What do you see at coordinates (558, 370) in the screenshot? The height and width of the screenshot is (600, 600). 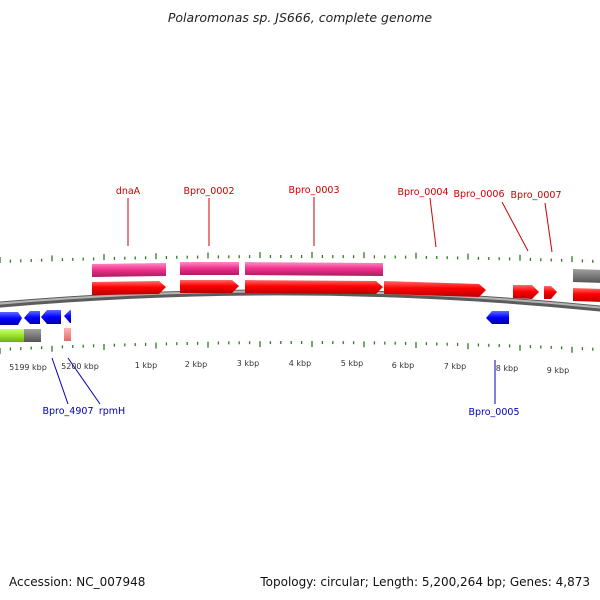 I see `scale-label-9kbp: 9 kbp` at bounding box center [558, 370].